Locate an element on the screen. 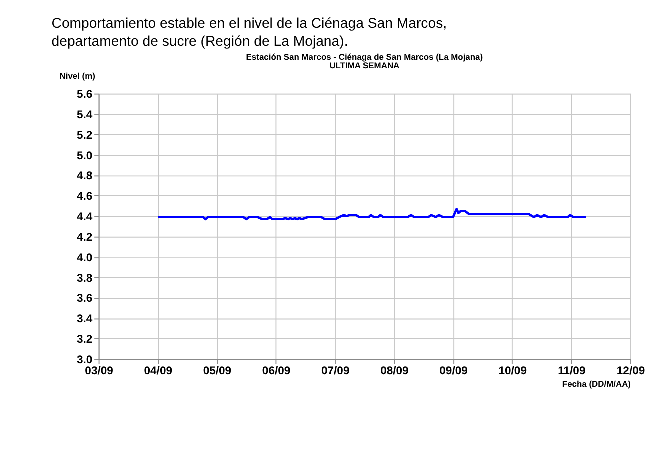  y-tick-label: 4.4 is located at coordinates (85, 218).